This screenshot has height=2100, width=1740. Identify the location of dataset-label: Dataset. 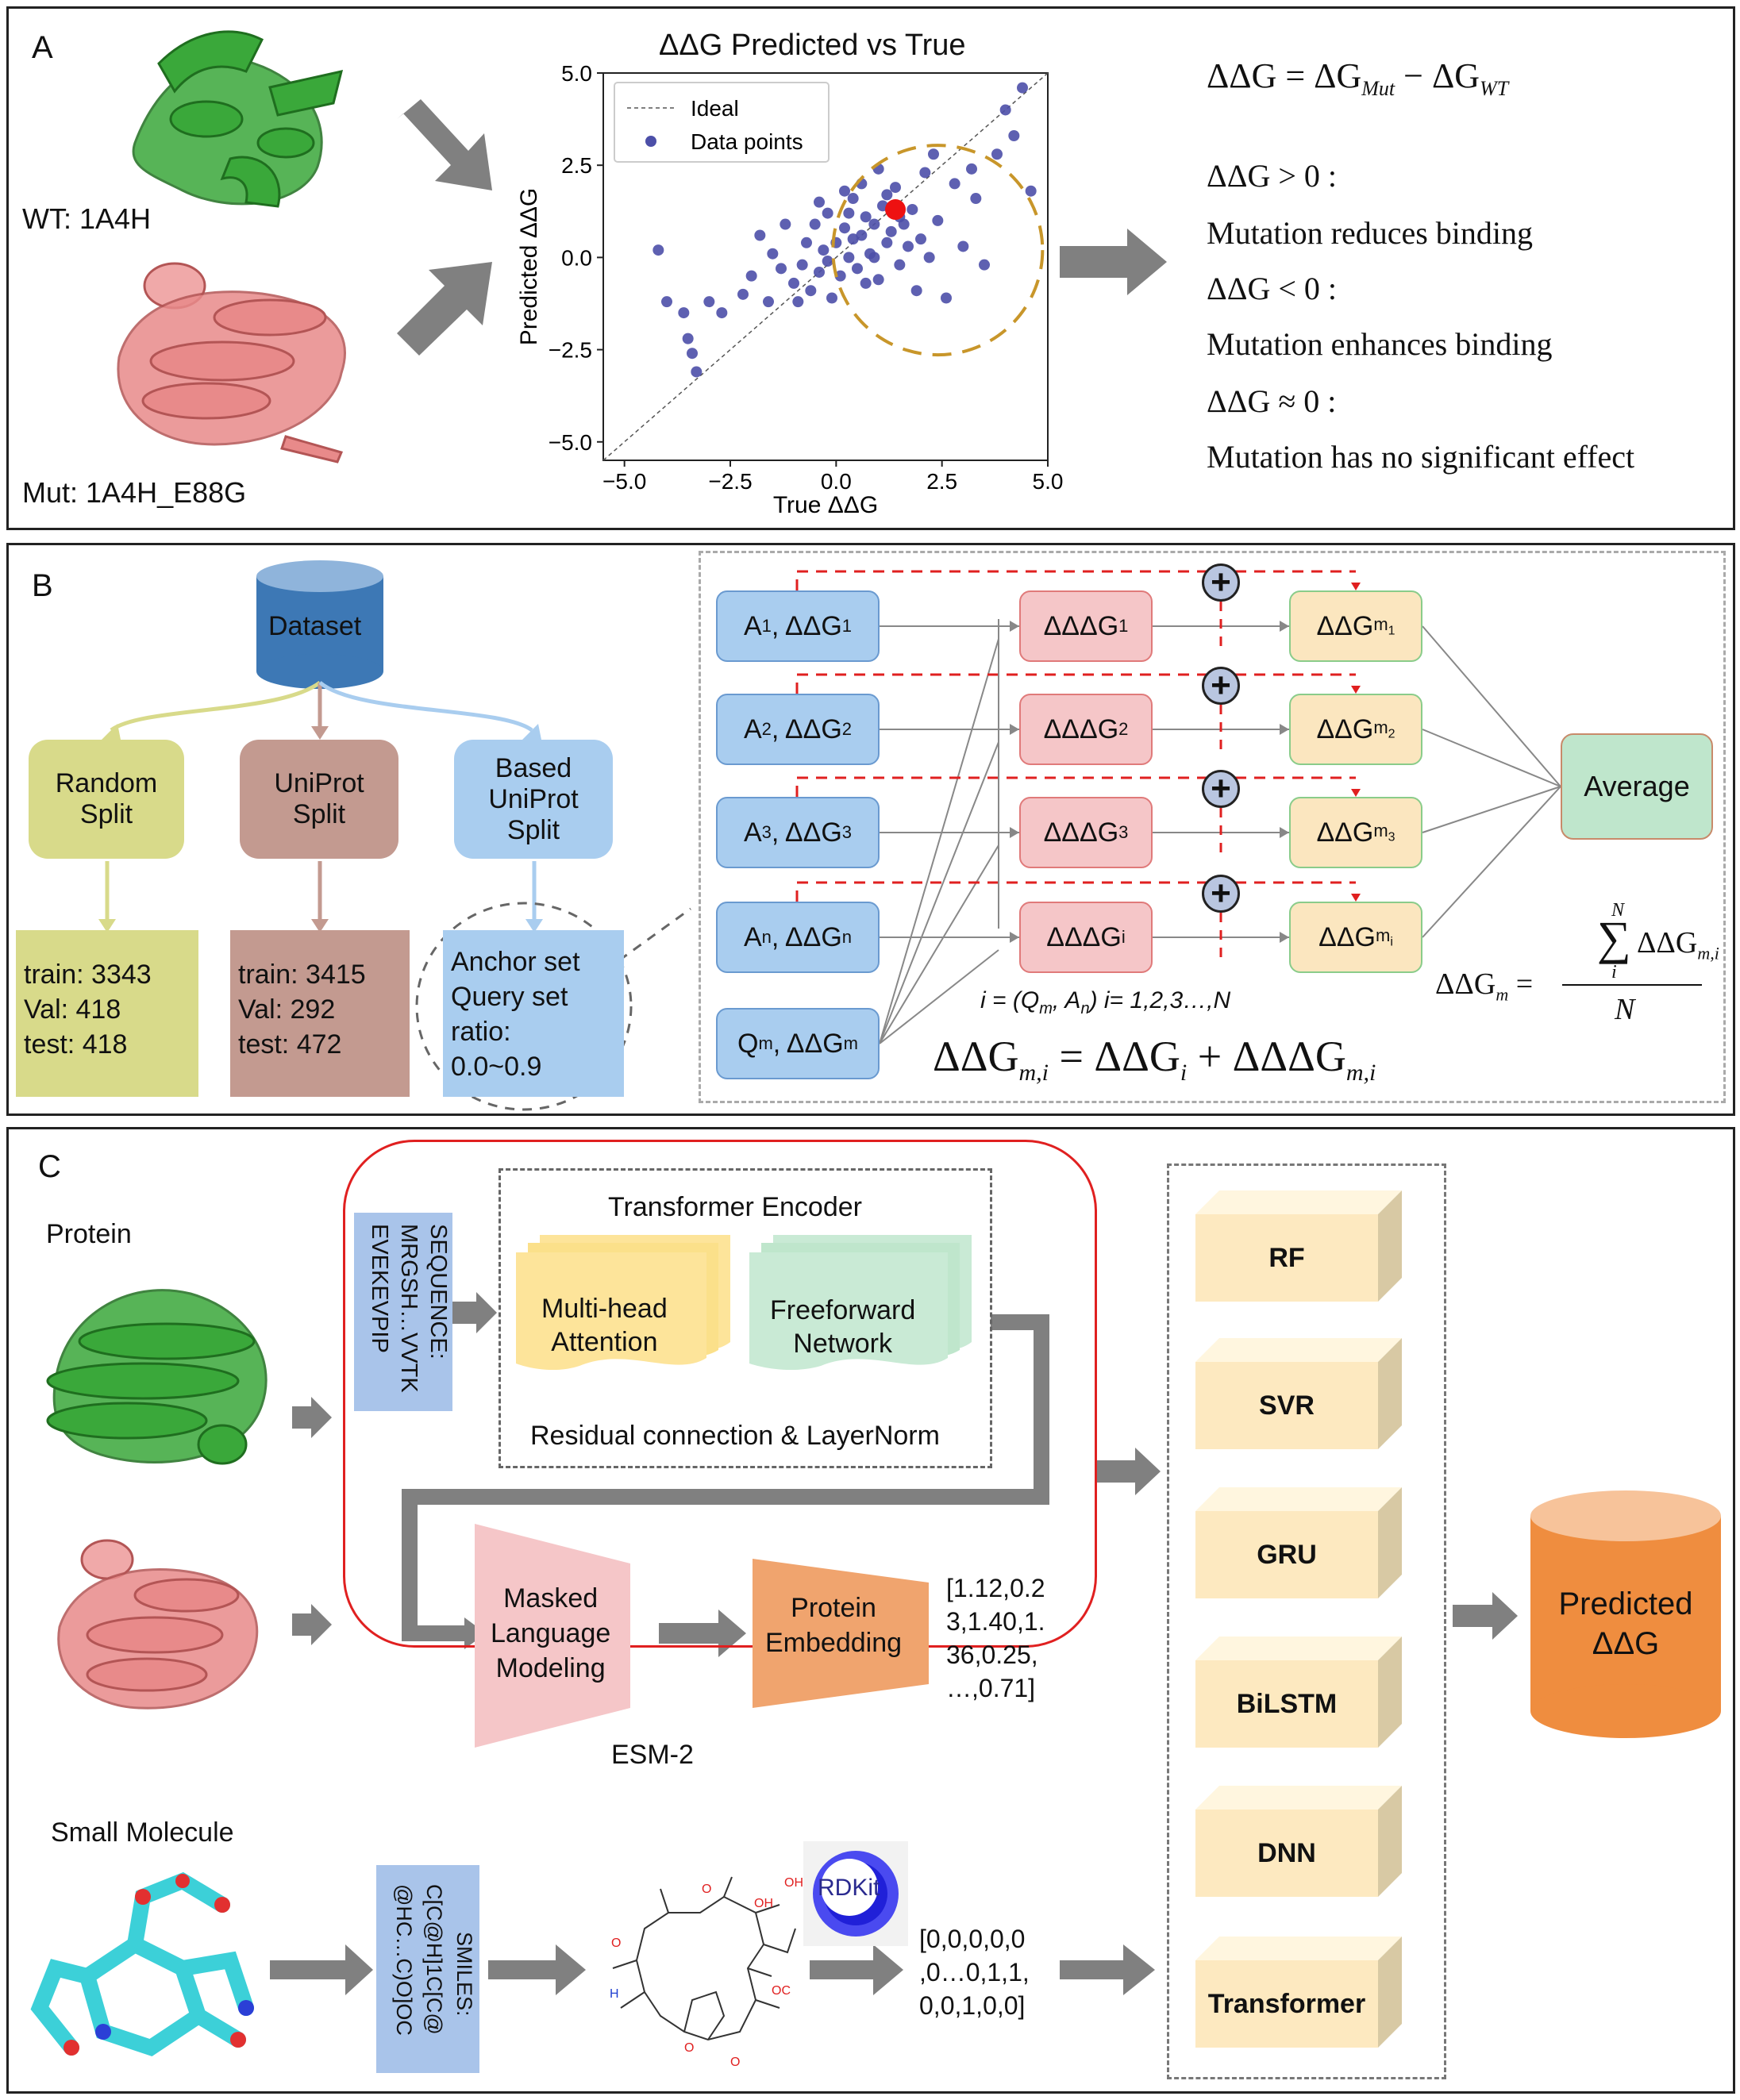
(315, 626).